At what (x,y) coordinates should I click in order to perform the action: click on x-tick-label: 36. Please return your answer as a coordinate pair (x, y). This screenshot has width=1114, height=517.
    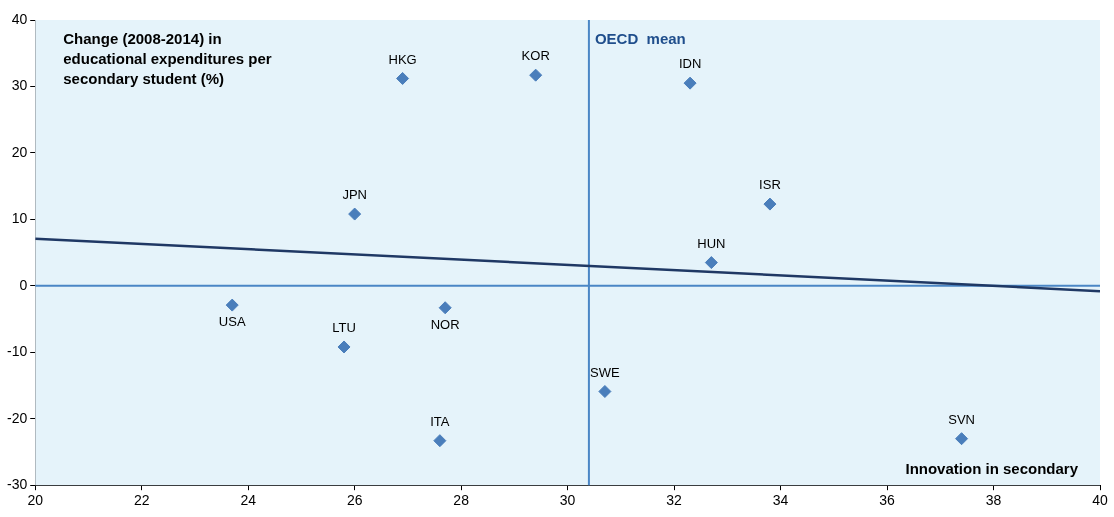
    Looking at the image, I should click on (887, 500).